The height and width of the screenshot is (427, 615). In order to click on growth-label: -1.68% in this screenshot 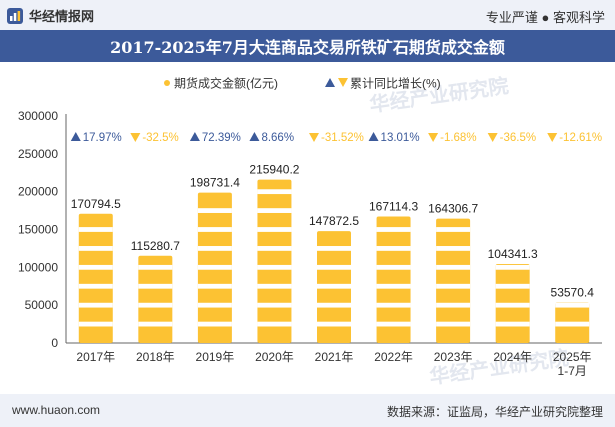, I will do `click(458, 138)`.